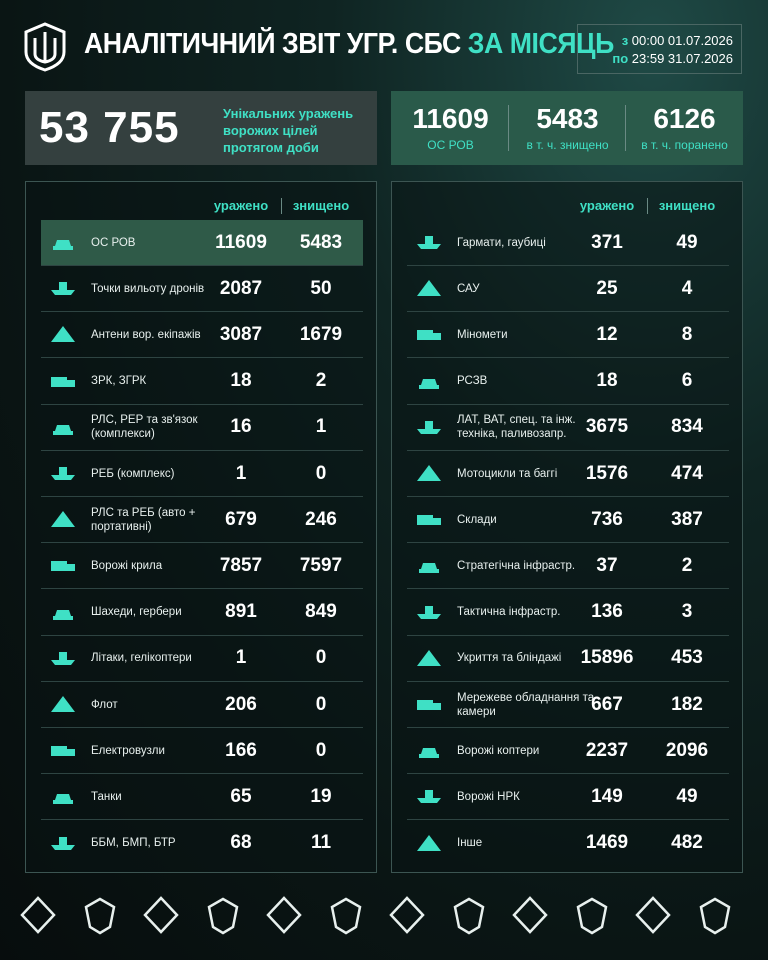  I want to click on stat-value: 5483, so click(567, 118).